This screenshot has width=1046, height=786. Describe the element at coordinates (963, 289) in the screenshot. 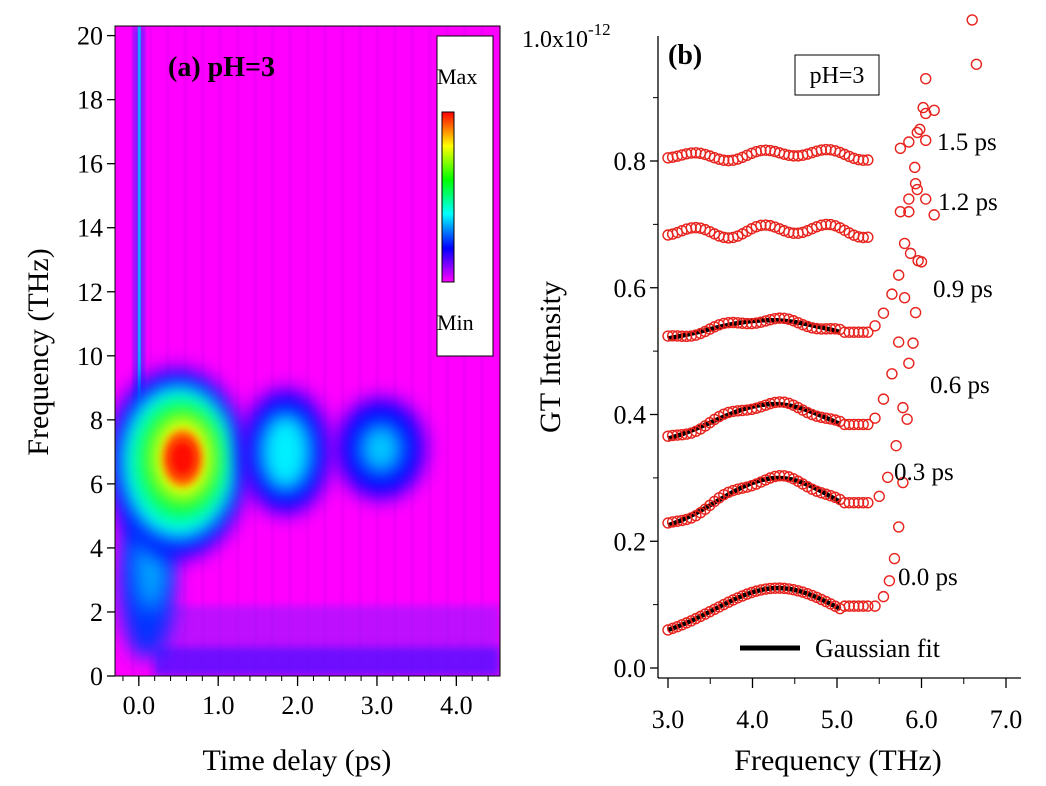

I see `series-label: 0.9 ps` at that location.